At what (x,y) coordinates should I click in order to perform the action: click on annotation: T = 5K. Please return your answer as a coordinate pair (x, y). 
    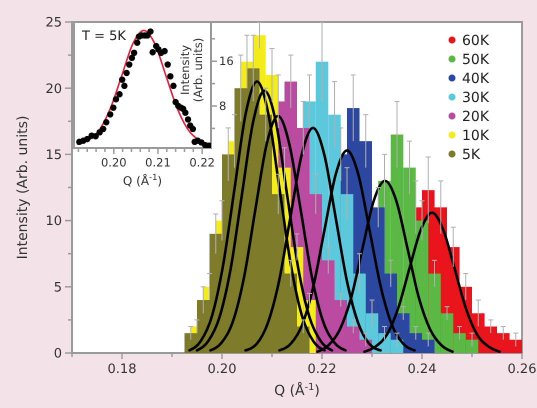
    Looking at the image, I should click on (103, 36).